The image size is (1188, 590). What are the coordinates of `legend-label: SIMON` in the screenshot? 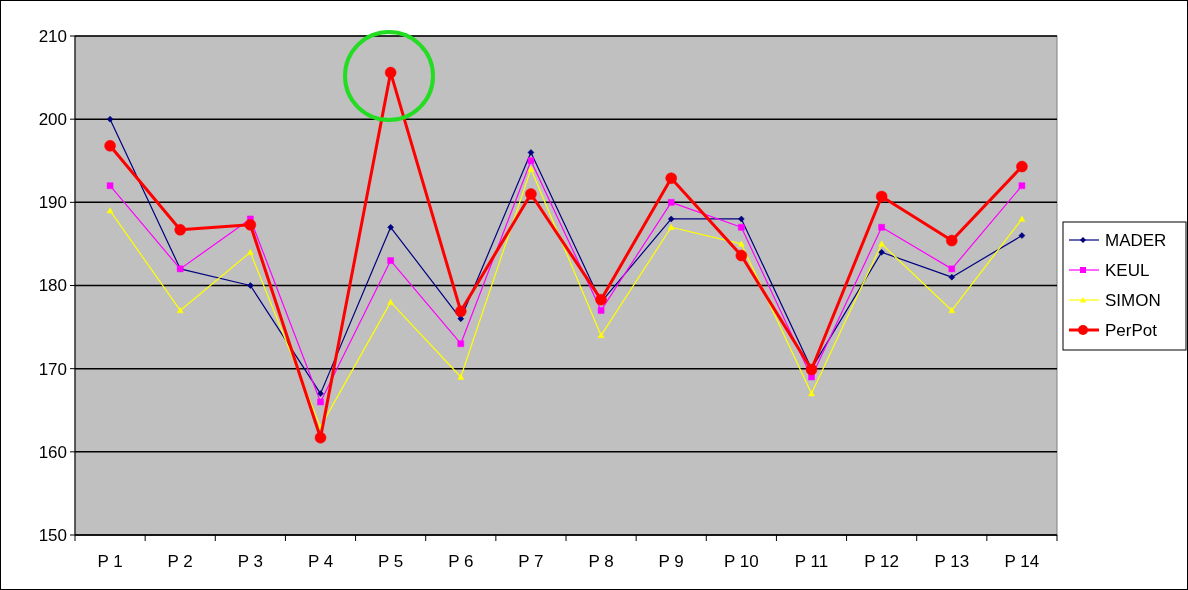 It's located at (1133, 300).